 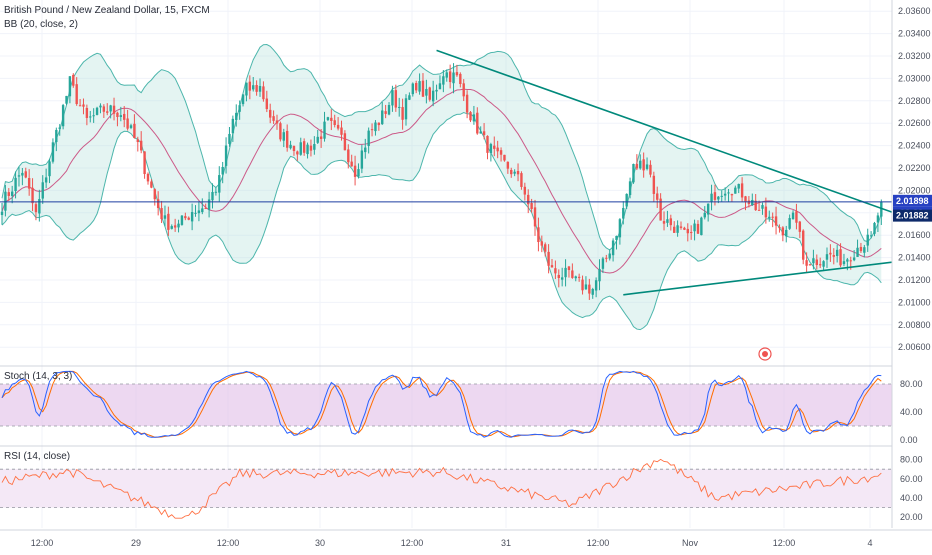 What do you see at coordinates (777, 272) in the screenshot?
I see `trendline-lower` at bounding box center [777, 272].